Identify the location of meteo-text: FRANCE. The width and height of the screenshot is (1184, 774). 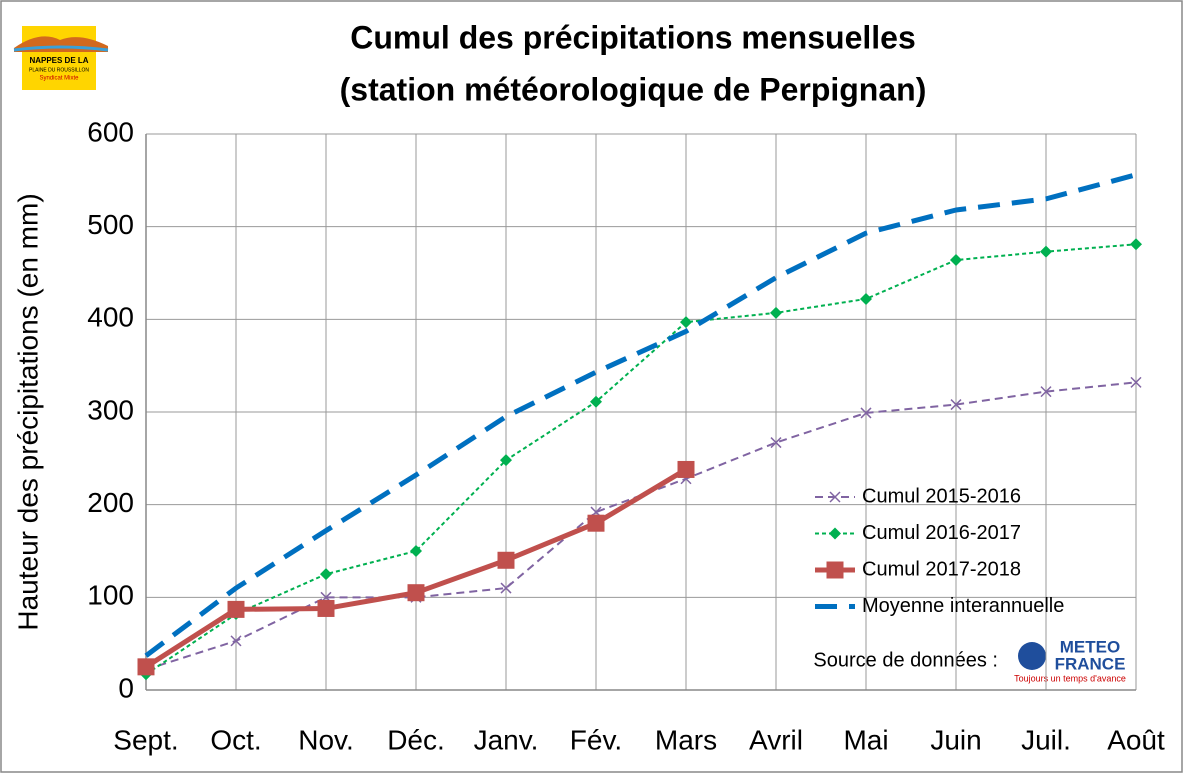
(1090, 663).